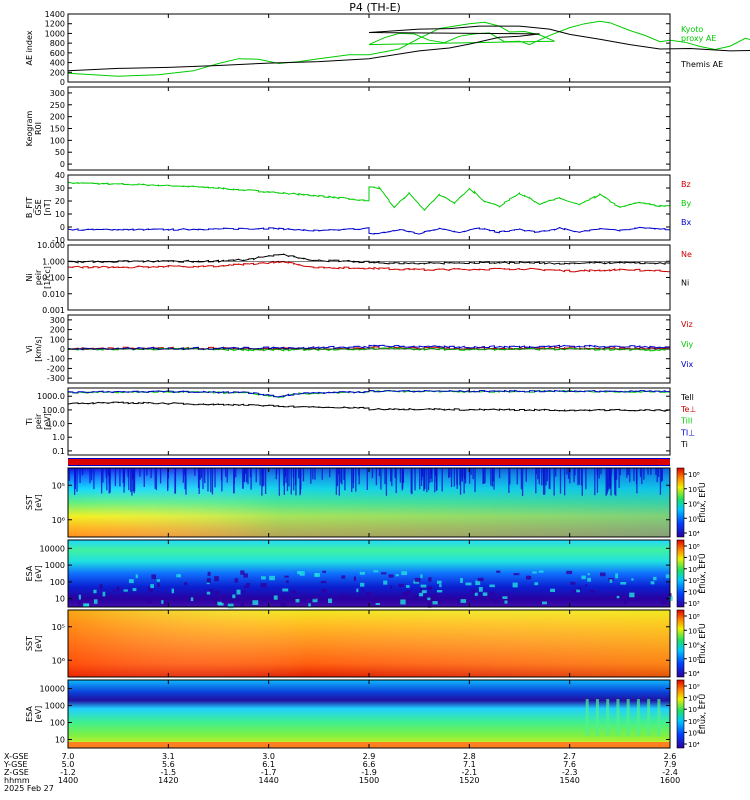 The width and height of the screenshot is (750, 800). I want to click on y-axis-label: [eV], so click(38, 502).